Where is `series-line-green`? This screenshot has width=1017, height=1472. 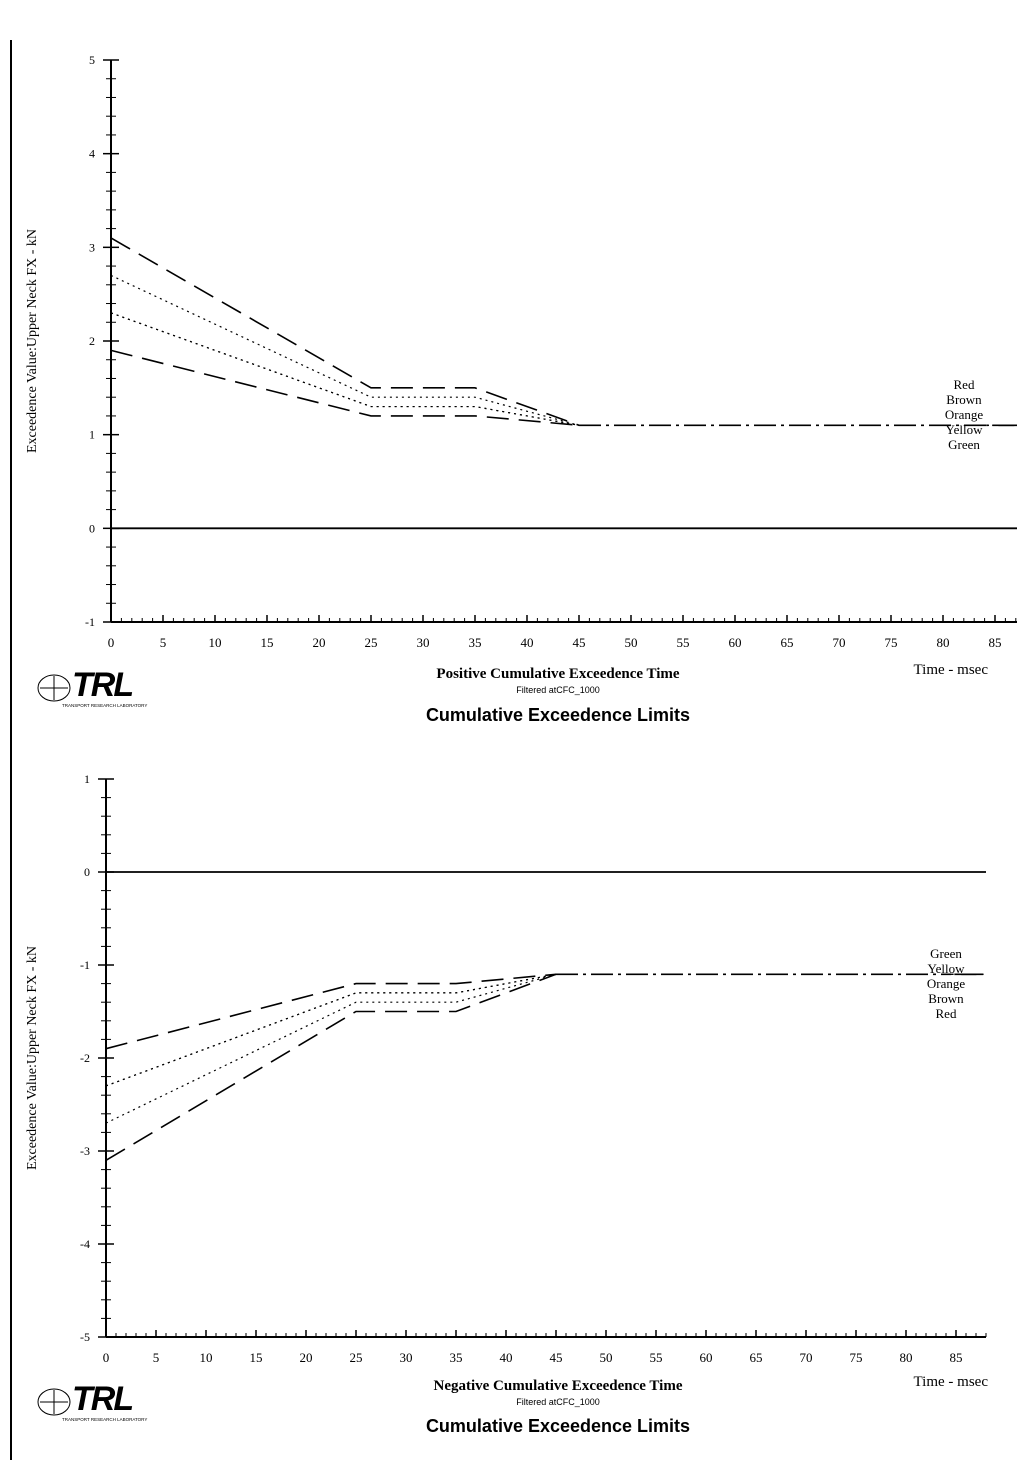 series-line-green is located at coordinates (545, 1011).